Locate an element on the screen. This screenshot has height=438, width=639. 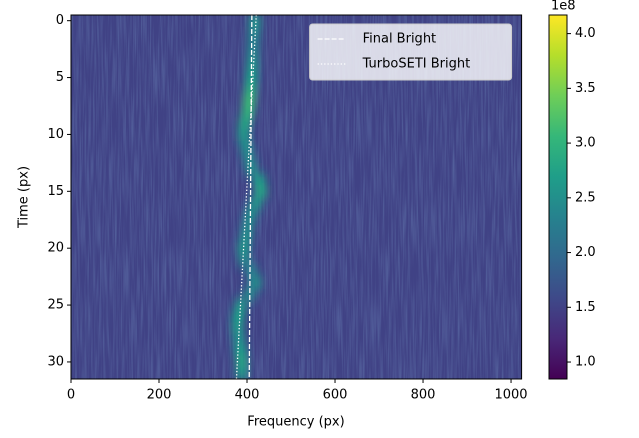
y-tick-label: 0 is located at coordinates (60, 20).